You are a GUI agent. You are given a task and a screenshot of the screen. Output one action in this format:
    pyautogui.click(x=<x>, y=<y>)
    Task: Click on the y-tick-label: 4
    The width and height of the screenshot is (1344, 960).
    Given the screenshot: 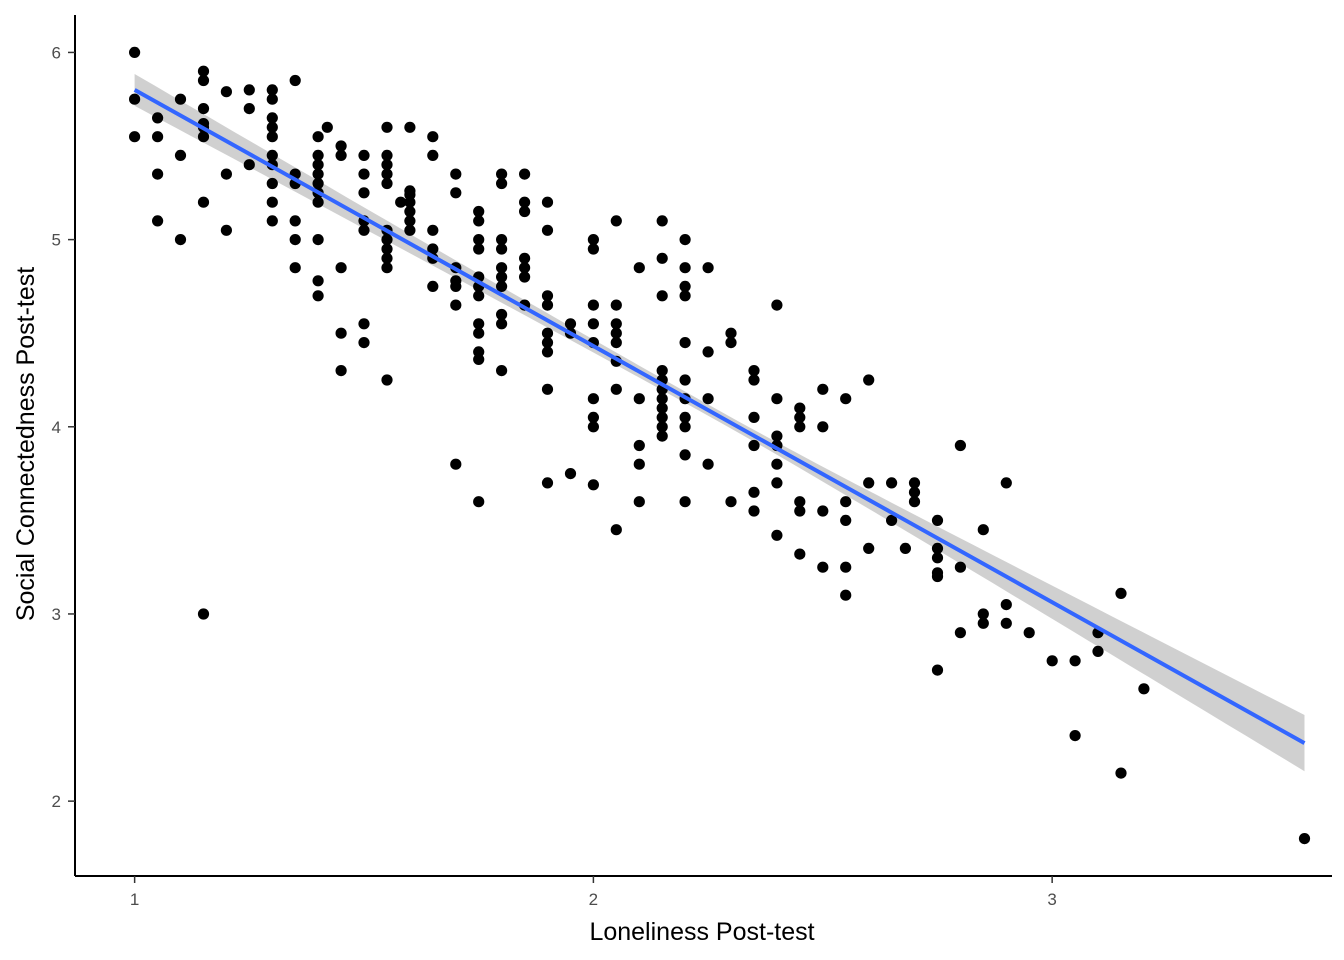 What is the action you would take?
    pyautogui.click(x=56, y=427)
    